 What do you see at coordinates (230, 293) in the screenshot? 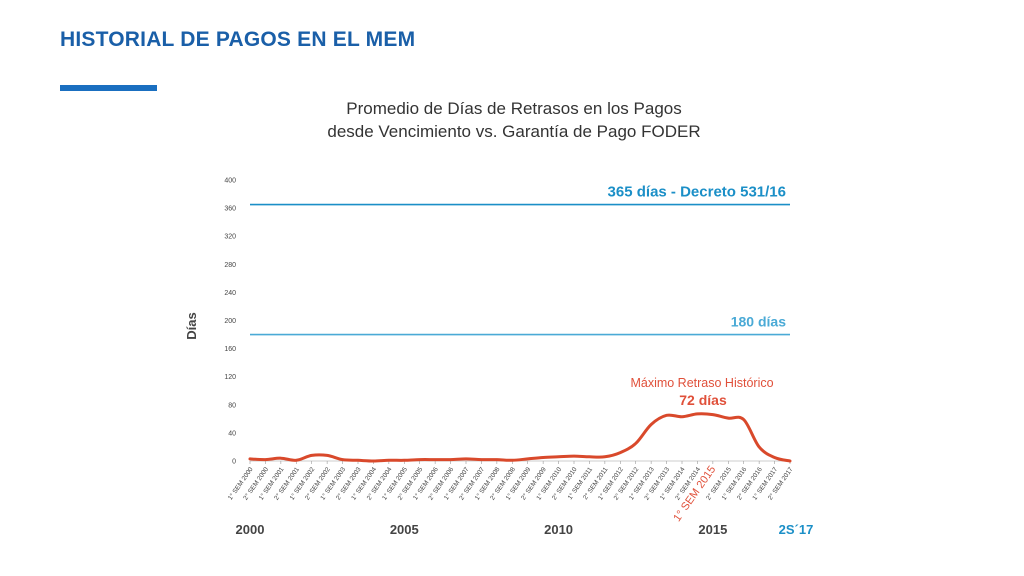
I see `y-tick-label: 240` at bounding box center [230, 293].